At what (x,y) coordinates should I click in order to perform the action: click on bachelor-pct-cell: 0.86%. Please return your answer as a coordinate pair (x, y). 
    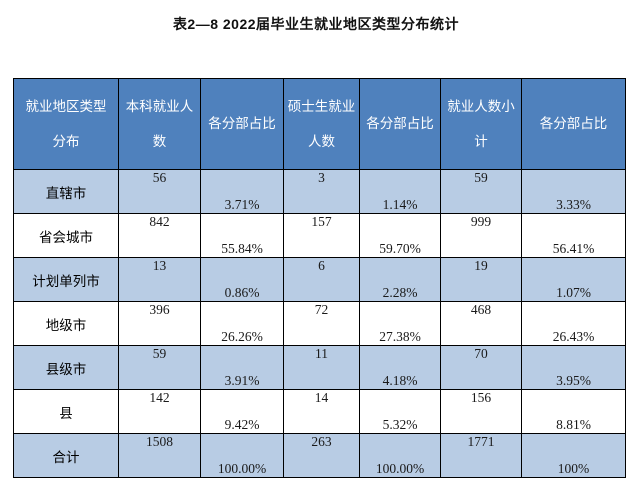
    Looking at the image, I should click on (242, 279).